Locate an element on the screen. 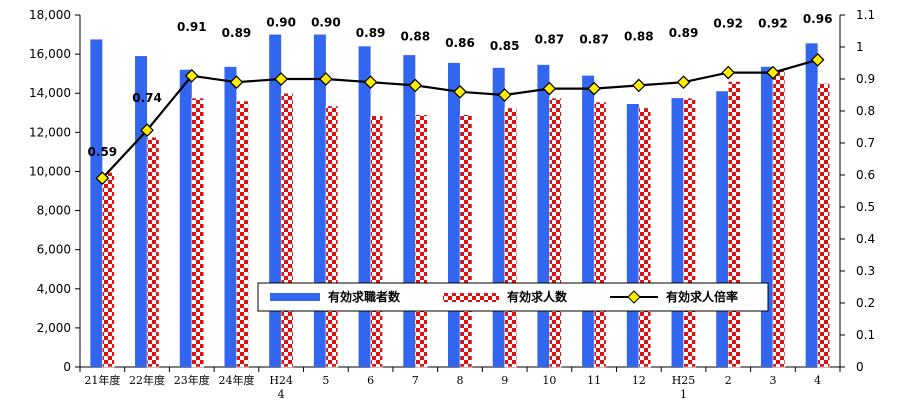  y-right-tick-label: 0.5 is located at coordinates (865, 207).